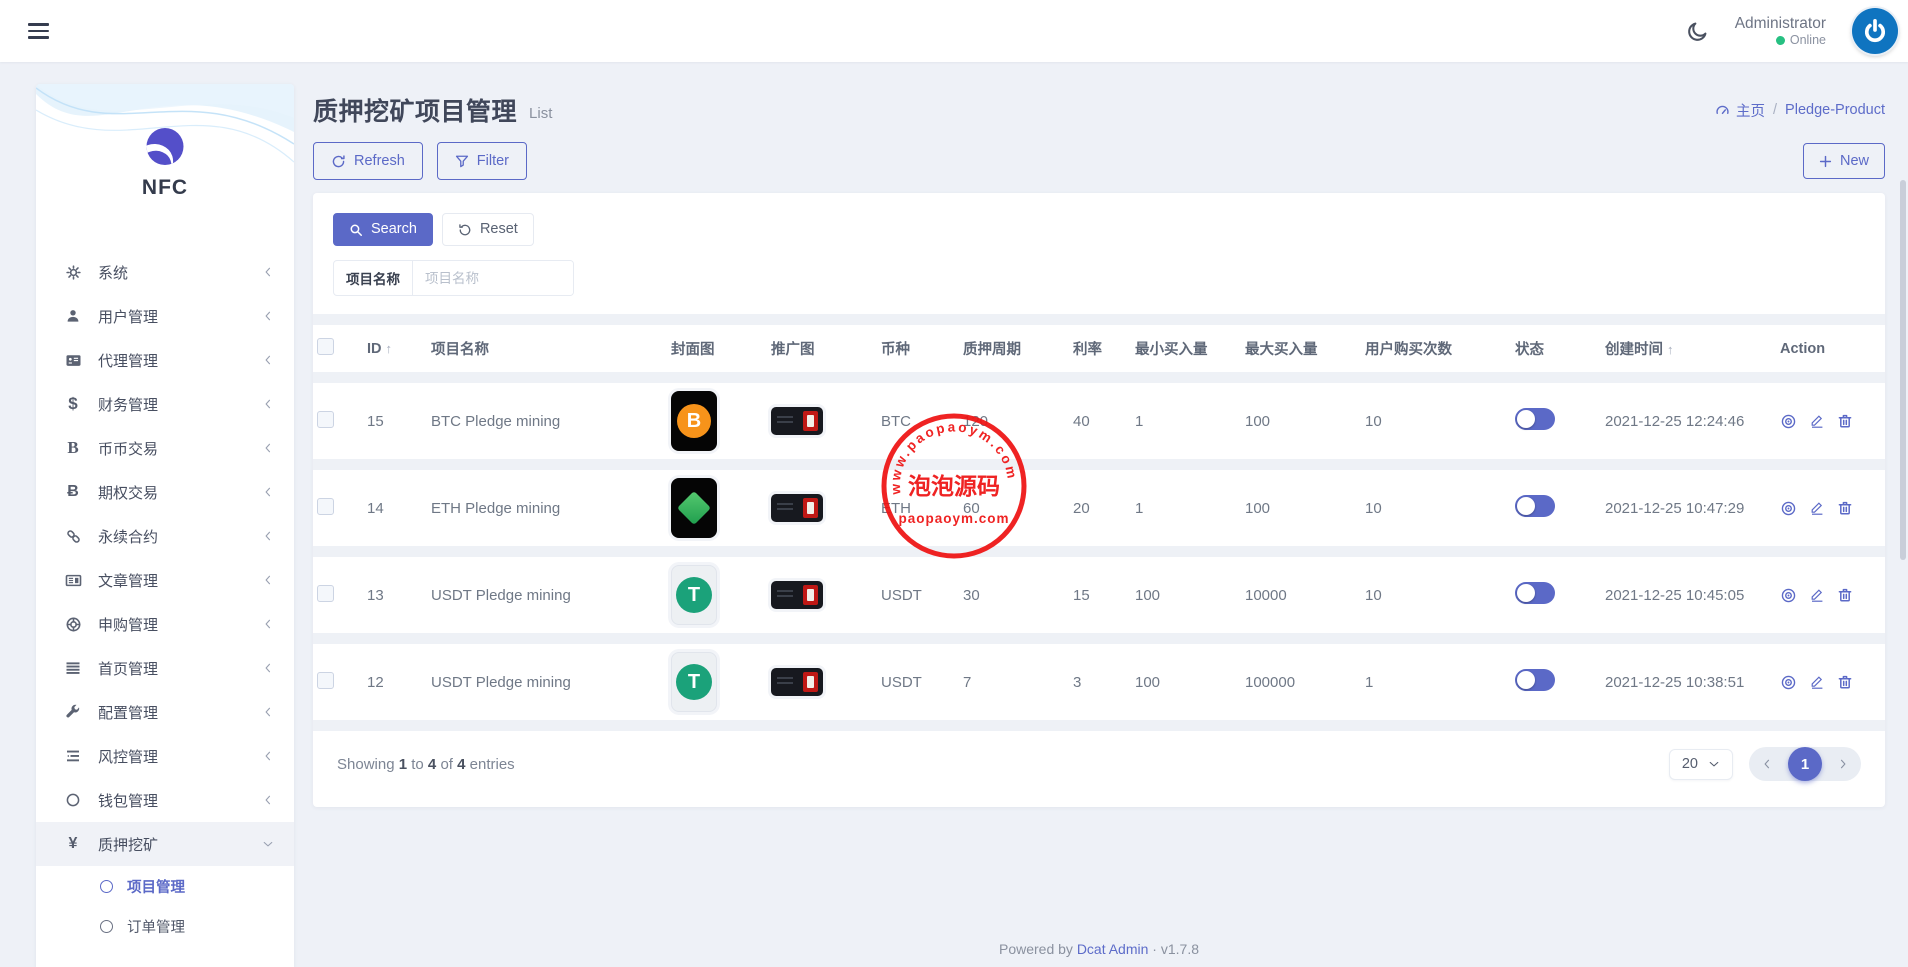 This screenshot has height=967, width=1908. I want to click on next-page-button, so click(1843, 764).